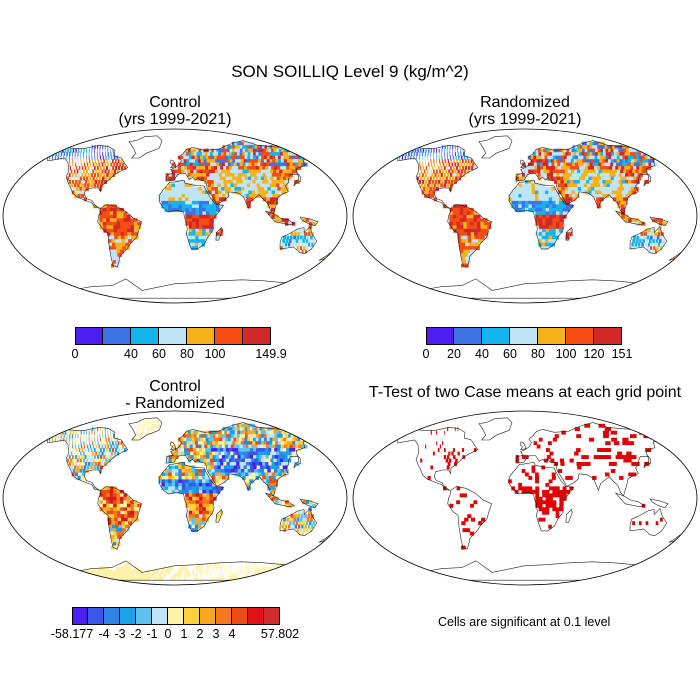 The height and width of the screenshot is (700, 700). What do you see at coordinates (594, 354) in the screenshot?
I see `colorbar-label: 120` at bounding box center [594, 354].